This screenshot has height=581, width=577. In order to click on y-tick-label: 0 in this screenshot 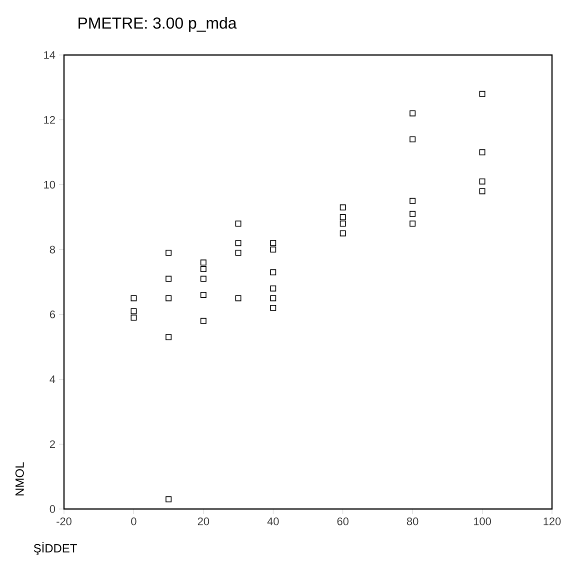, I will do `click(53, 509)`.